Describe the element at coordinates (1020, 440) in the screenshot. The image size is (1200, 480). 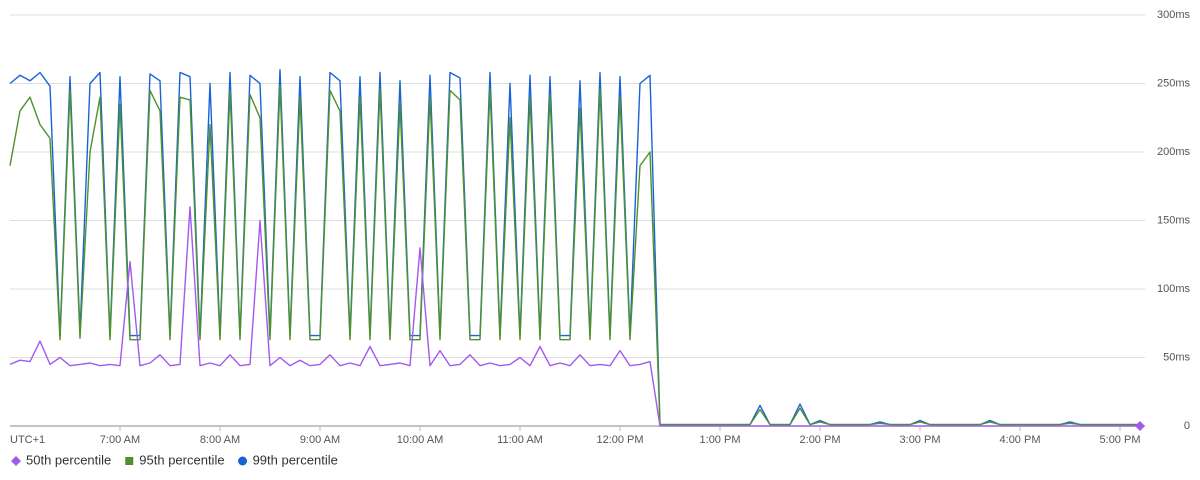
I see `x-tick-label: 4:00 PM` at that location.